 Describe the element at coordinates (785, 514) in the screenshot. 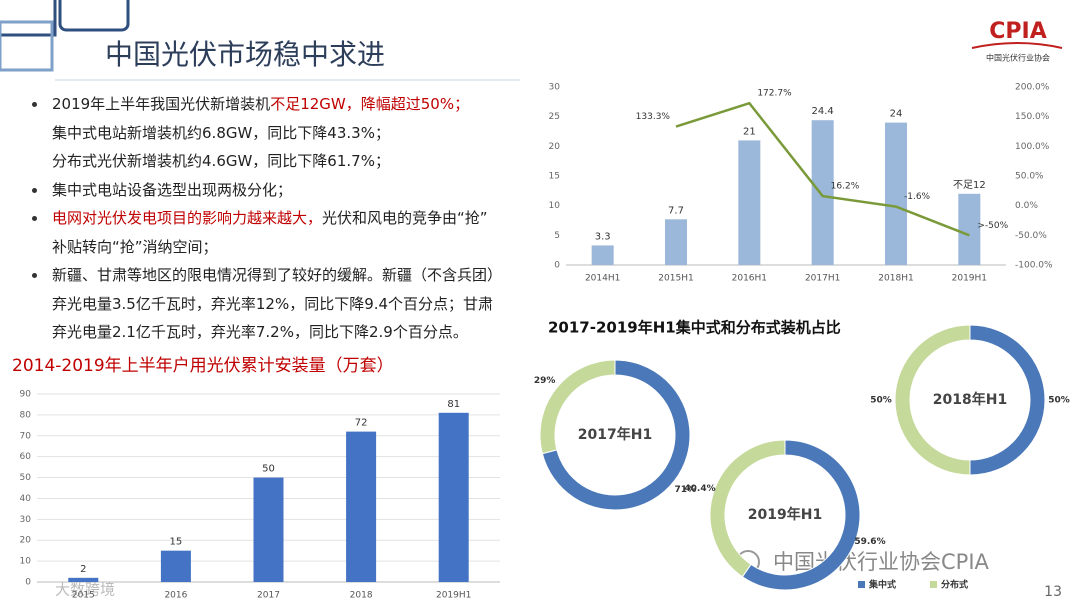

I see `donut-title: 2019年H1` at that location.